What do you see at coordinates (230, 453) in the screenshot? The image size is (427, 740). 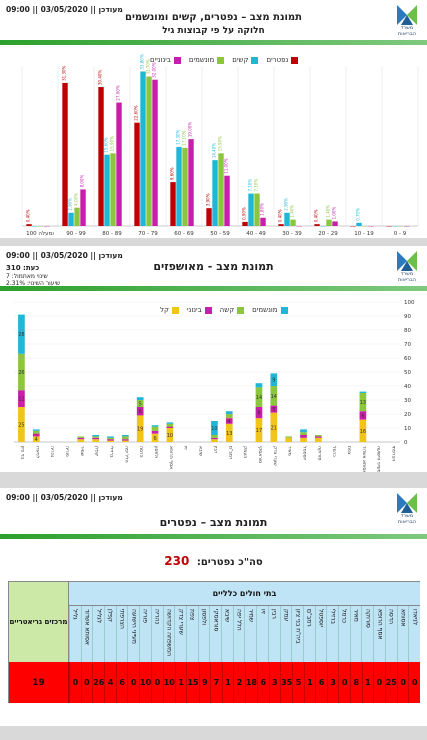 I see `tick-label: רמב"ם` at bounding box center [230, 453].